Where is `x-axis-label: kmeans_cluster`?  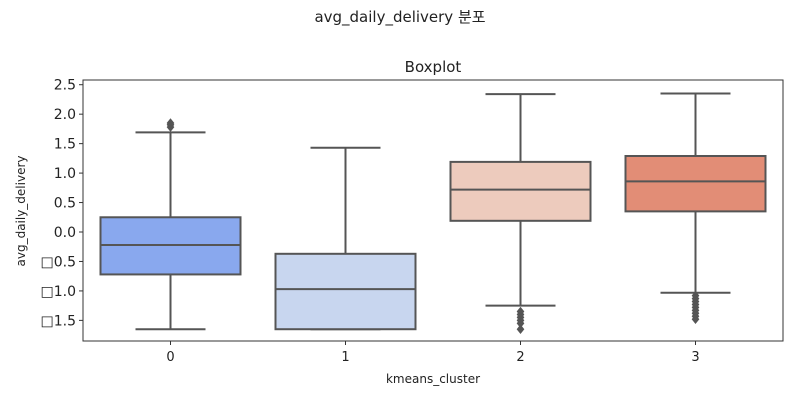 x-axis-label: kmeans_cluster is located at coordinates (433, 379).